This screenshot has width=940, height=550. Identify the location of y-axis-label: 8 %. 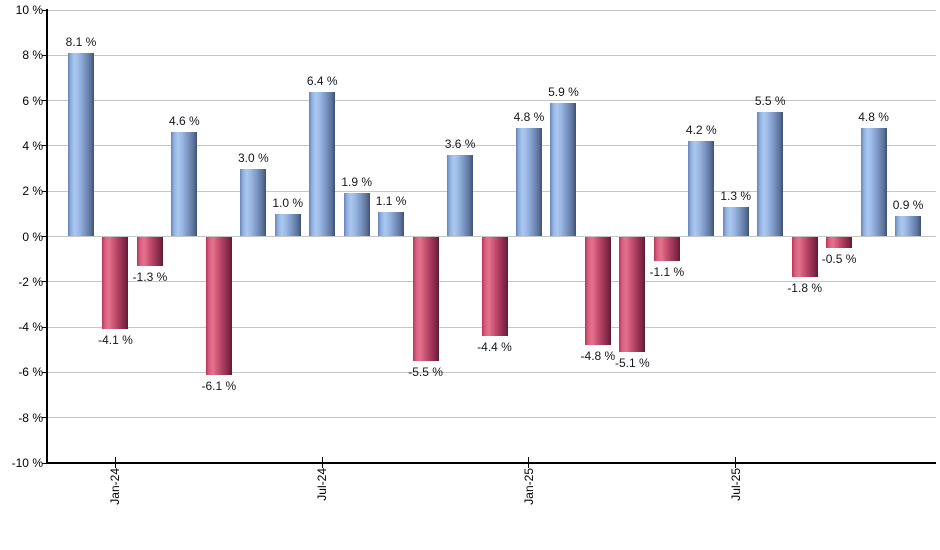
(32, 55).